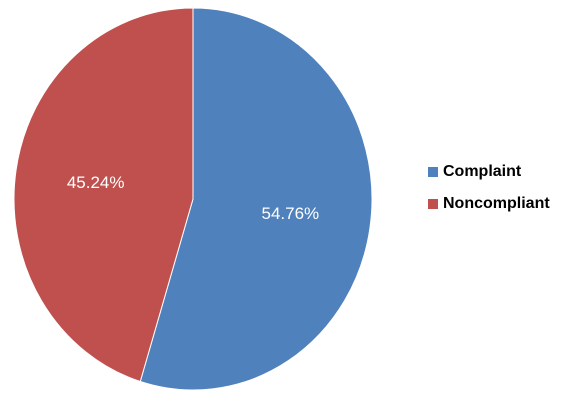 This screenshot has width=567, height=401. I want to click on legend-label-complaint: Complaint, so click(482, 171).